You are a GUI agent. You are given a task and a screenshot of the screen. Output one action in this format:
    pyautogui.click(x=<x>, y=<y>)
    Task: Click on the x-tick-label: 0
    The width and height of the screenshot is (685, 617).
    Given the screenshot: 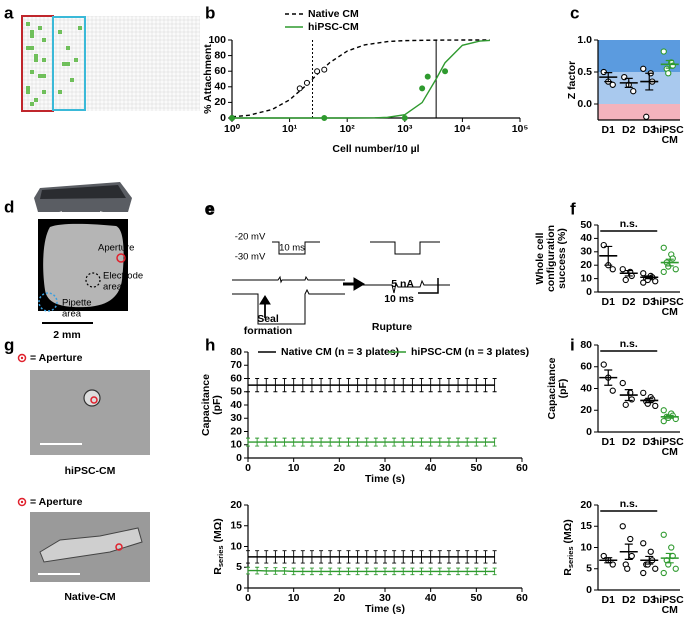 What is the action you would take?
    pyautogui.click(x=248, y=468)
    